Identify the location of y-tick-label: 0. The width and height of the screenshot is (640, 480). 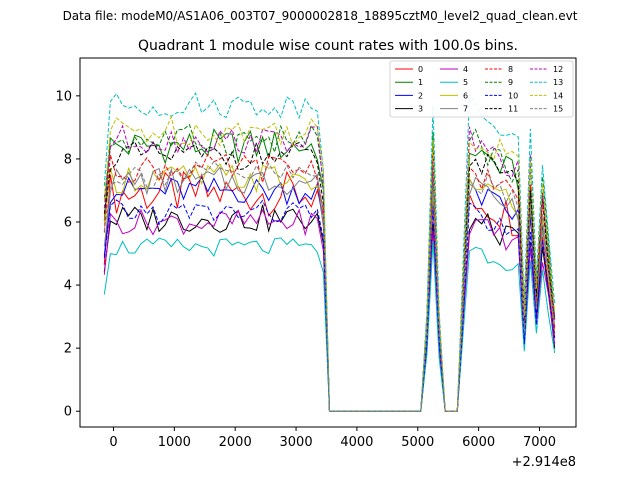
(68, 412).